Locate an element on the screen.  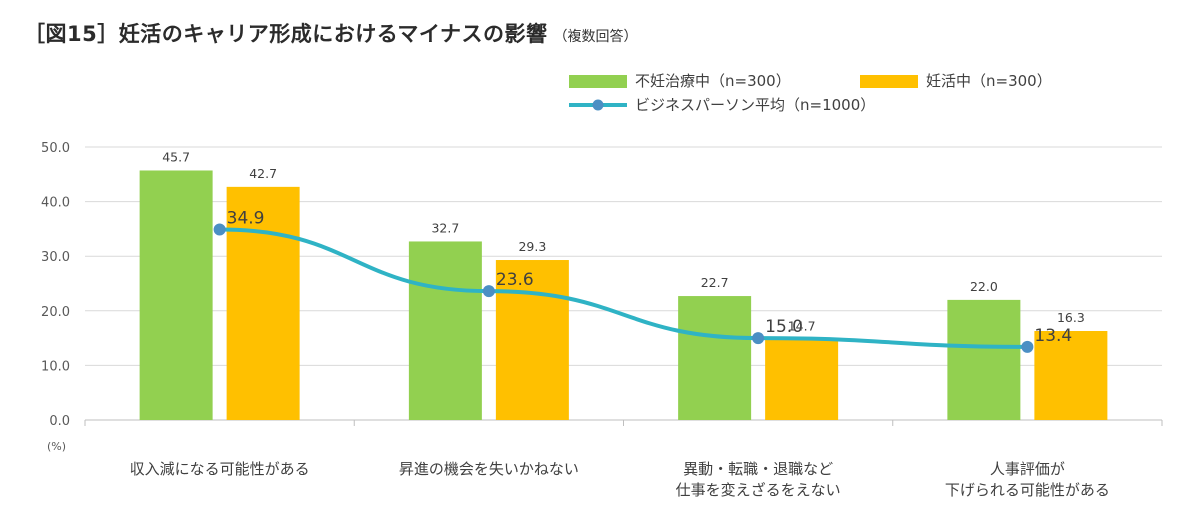
y-tick-label: 20.0 is located at coordinates (55, 312).